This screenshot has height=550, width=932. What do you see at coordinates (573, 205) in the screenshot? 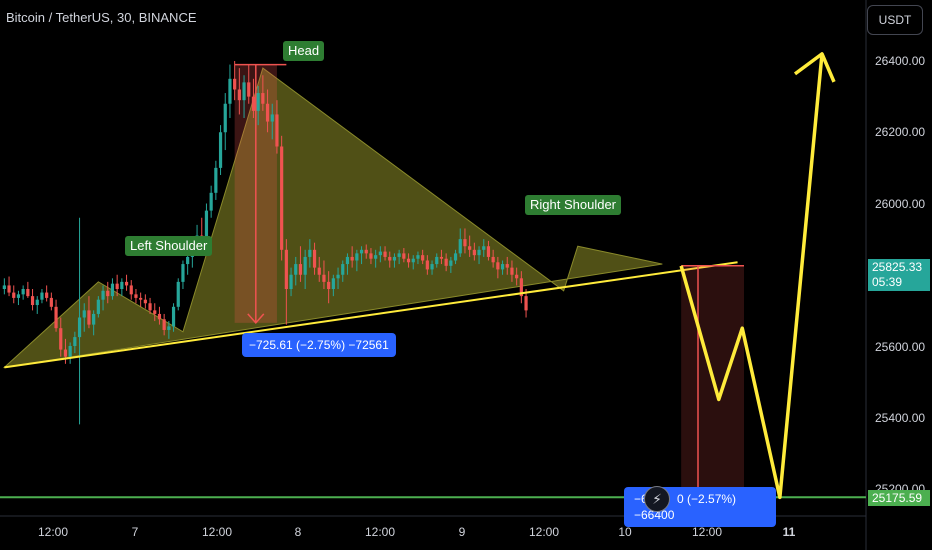
I see `right-shoulder-label: Right Shoulder` at bounding box center [573, 205].